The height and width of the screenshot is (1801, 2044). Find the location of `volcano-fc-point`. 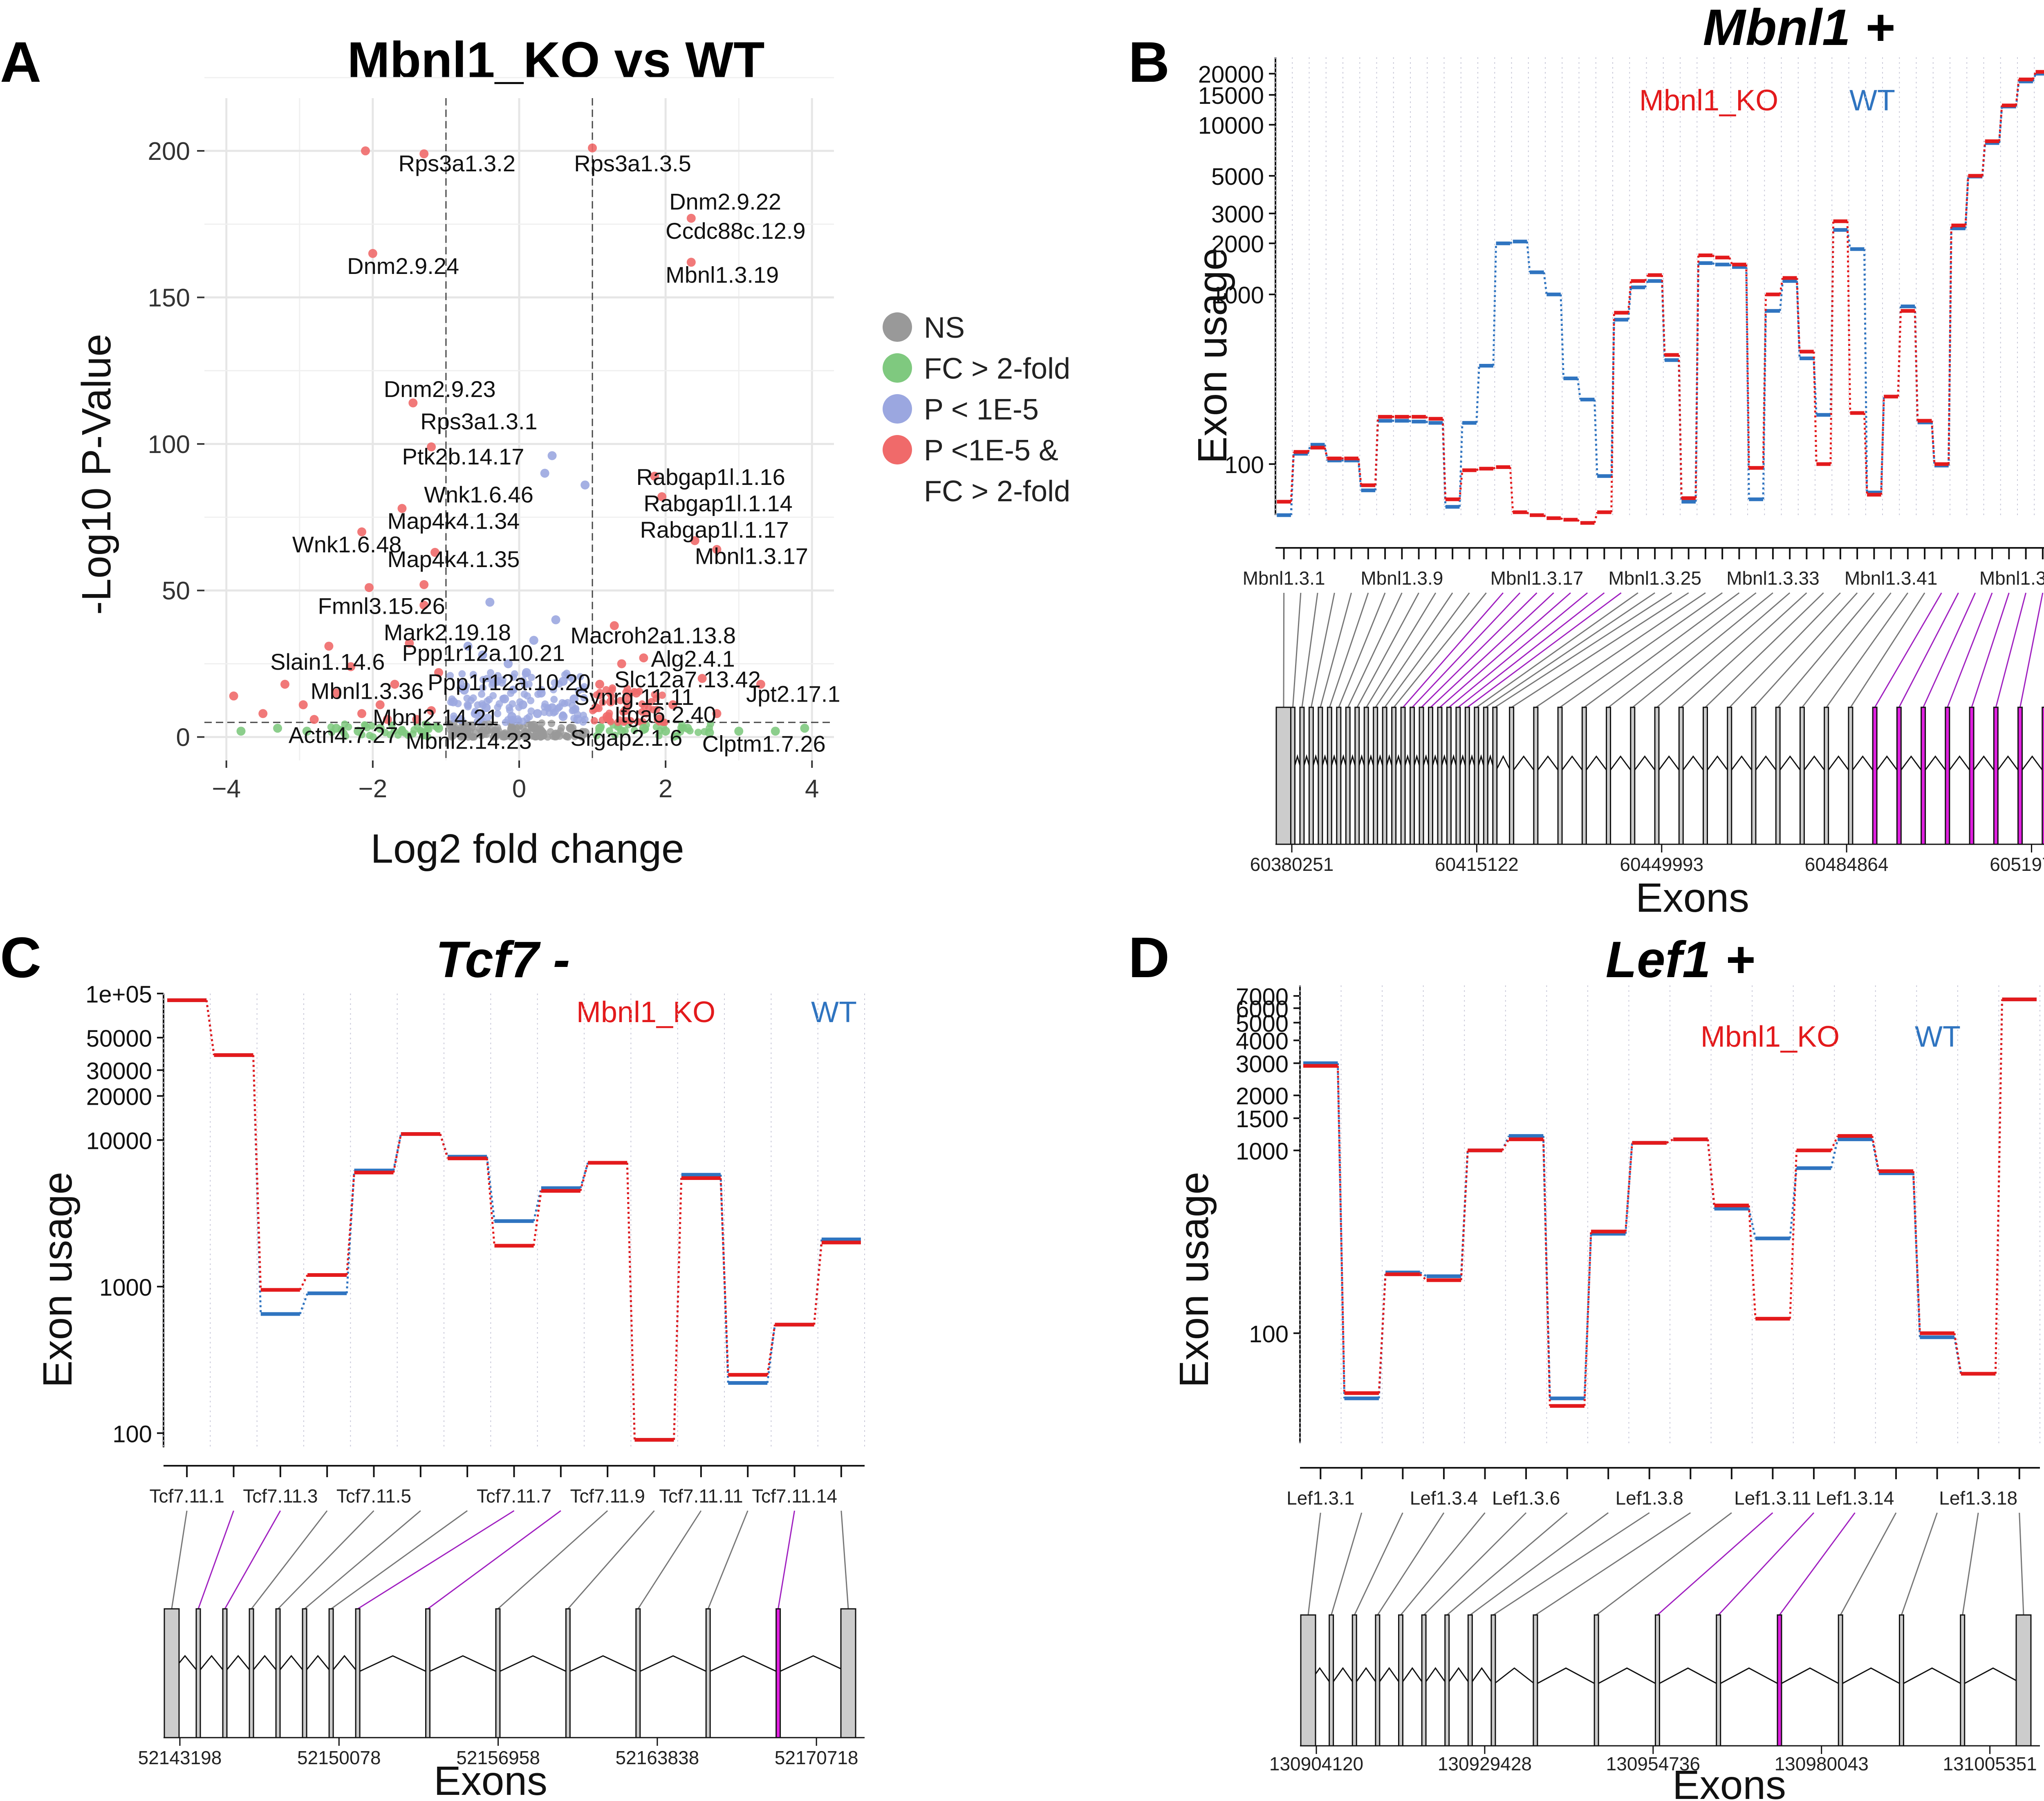

volcano-fc-point is located at coordinates (344, 733).